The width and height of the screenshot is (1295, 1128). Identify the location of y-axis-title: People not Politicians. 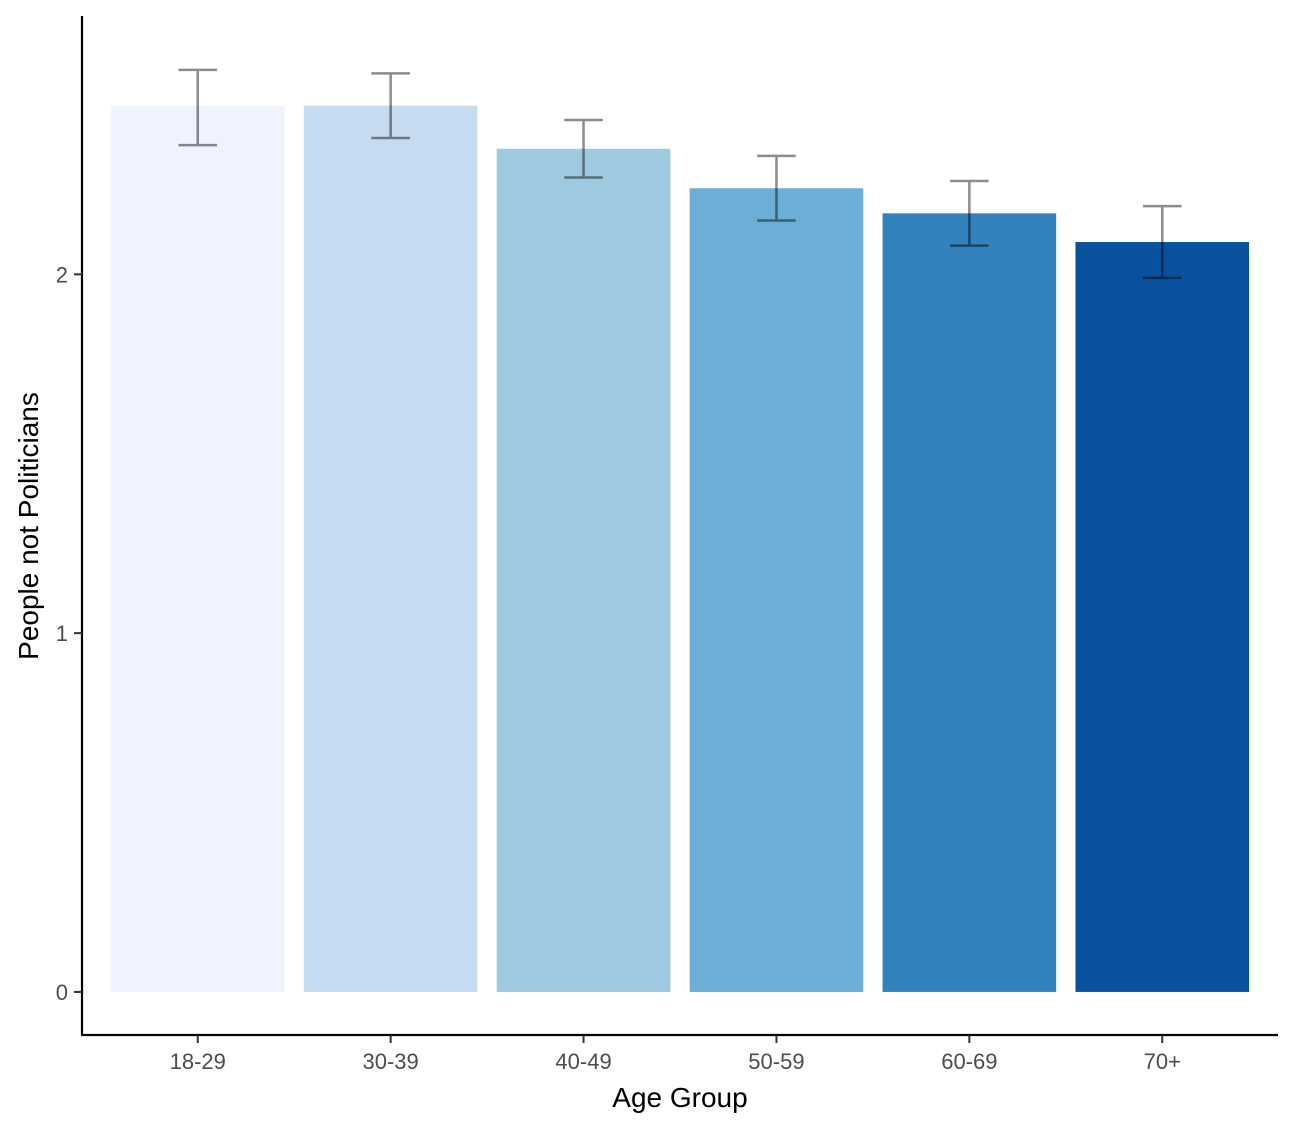
(28, 526).